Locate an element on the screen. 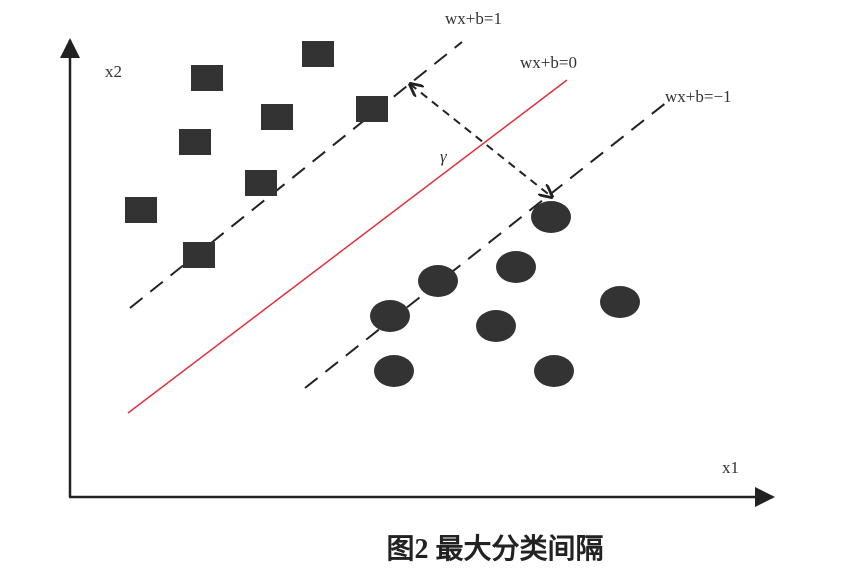  line-label: wx+b=−1 is located at coordinates (698, 96).